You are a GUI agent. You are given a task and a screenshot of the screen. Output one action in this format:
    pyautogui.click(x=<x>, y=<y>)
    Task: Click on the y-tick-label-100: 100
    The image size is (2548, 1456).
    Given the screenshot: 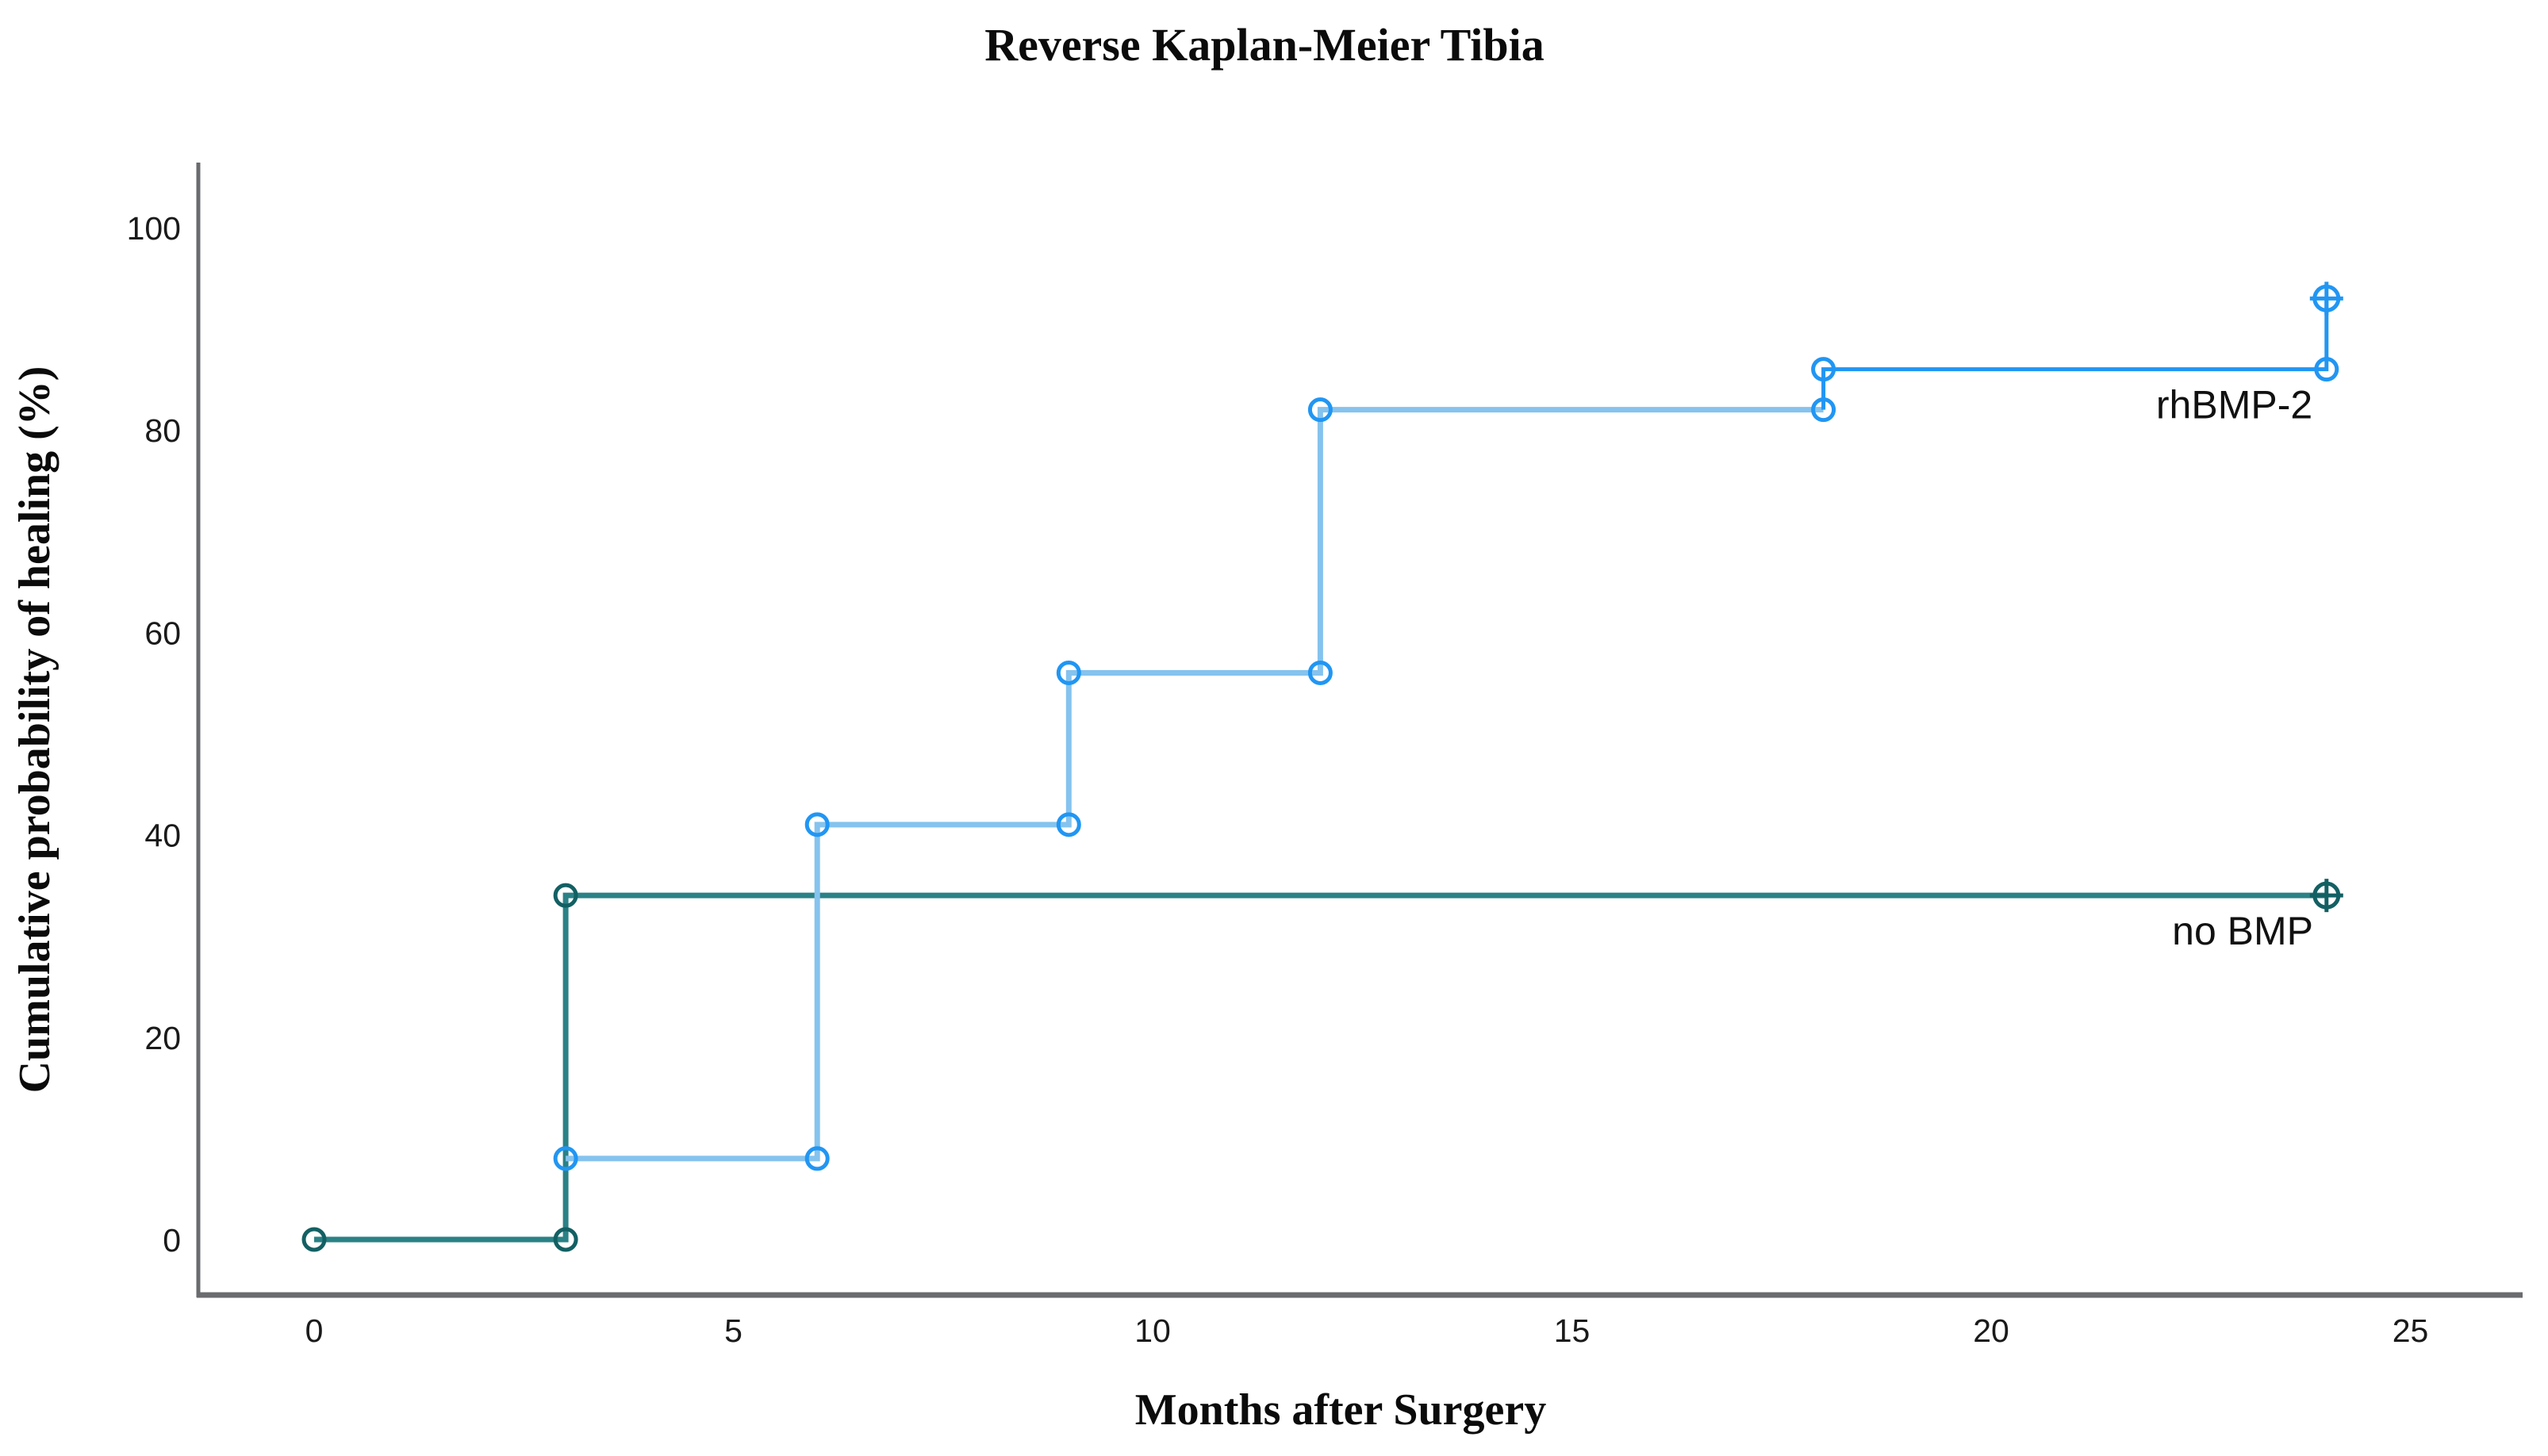 What is the action you would take?
    pyautogui.click(x=154, y=228)
    